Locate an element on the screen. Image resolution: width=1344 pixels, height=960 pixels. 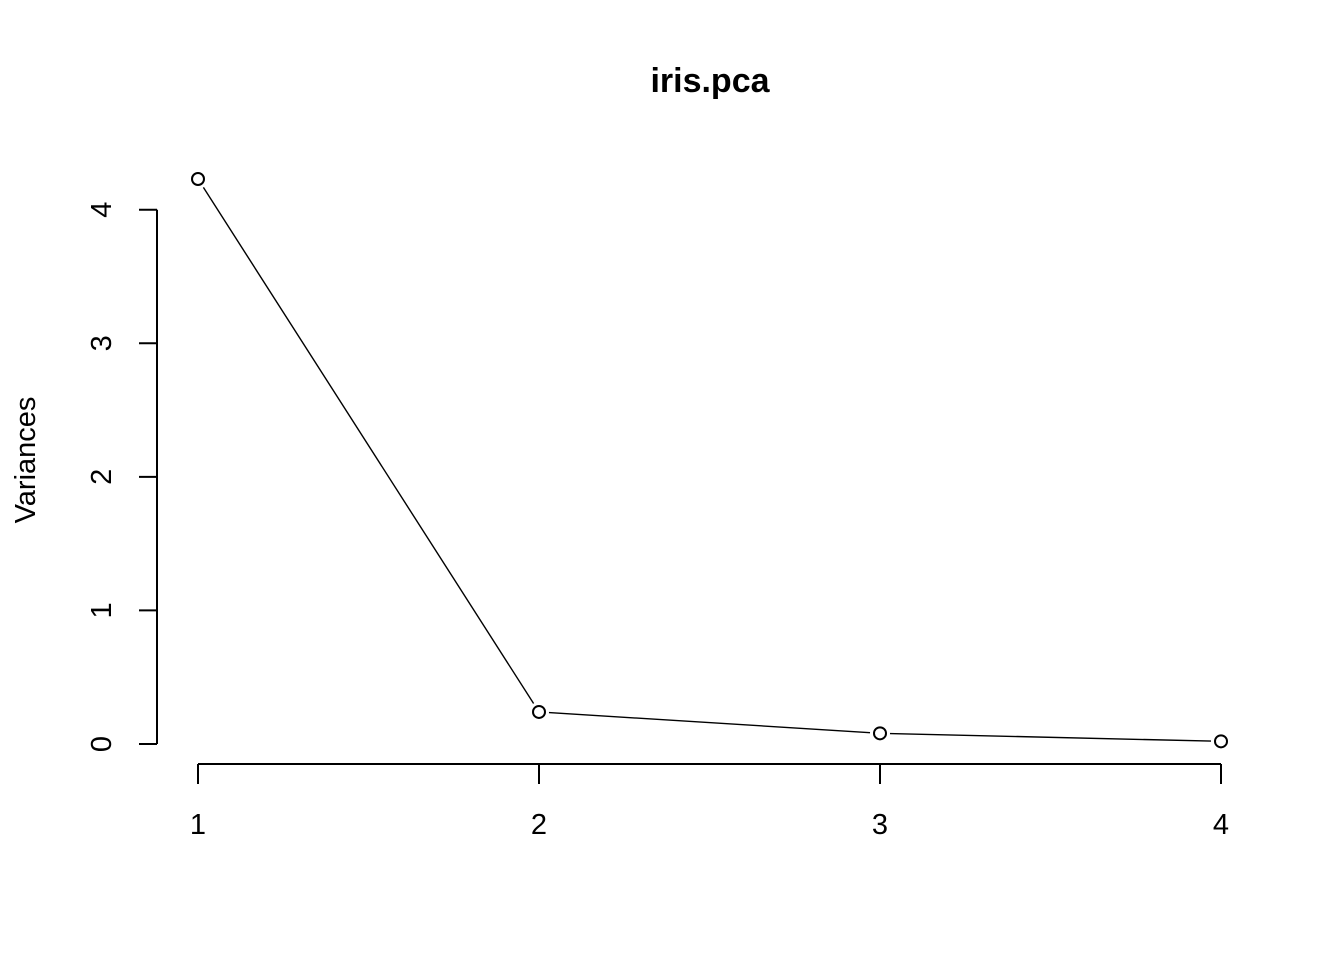
y-axis-label: Variances is located at coordinates (26, 460).